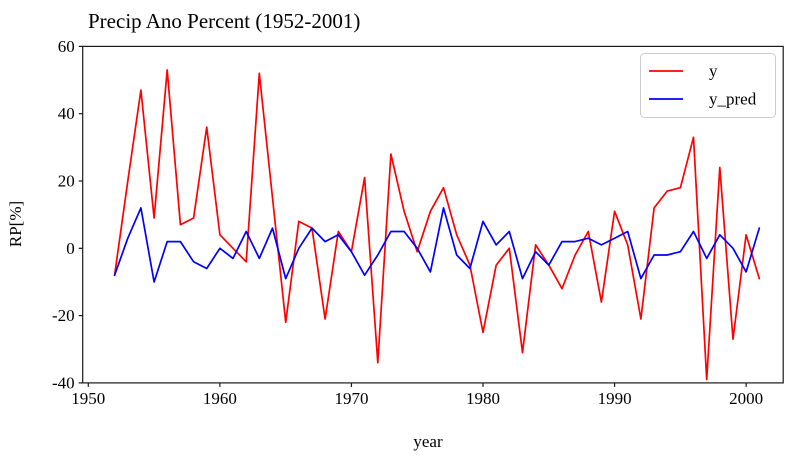  What do you see at coordinates (15, 224) in the screenshot?
I see `y-axis-label: RP[%]` at bounding box center [15, 224].